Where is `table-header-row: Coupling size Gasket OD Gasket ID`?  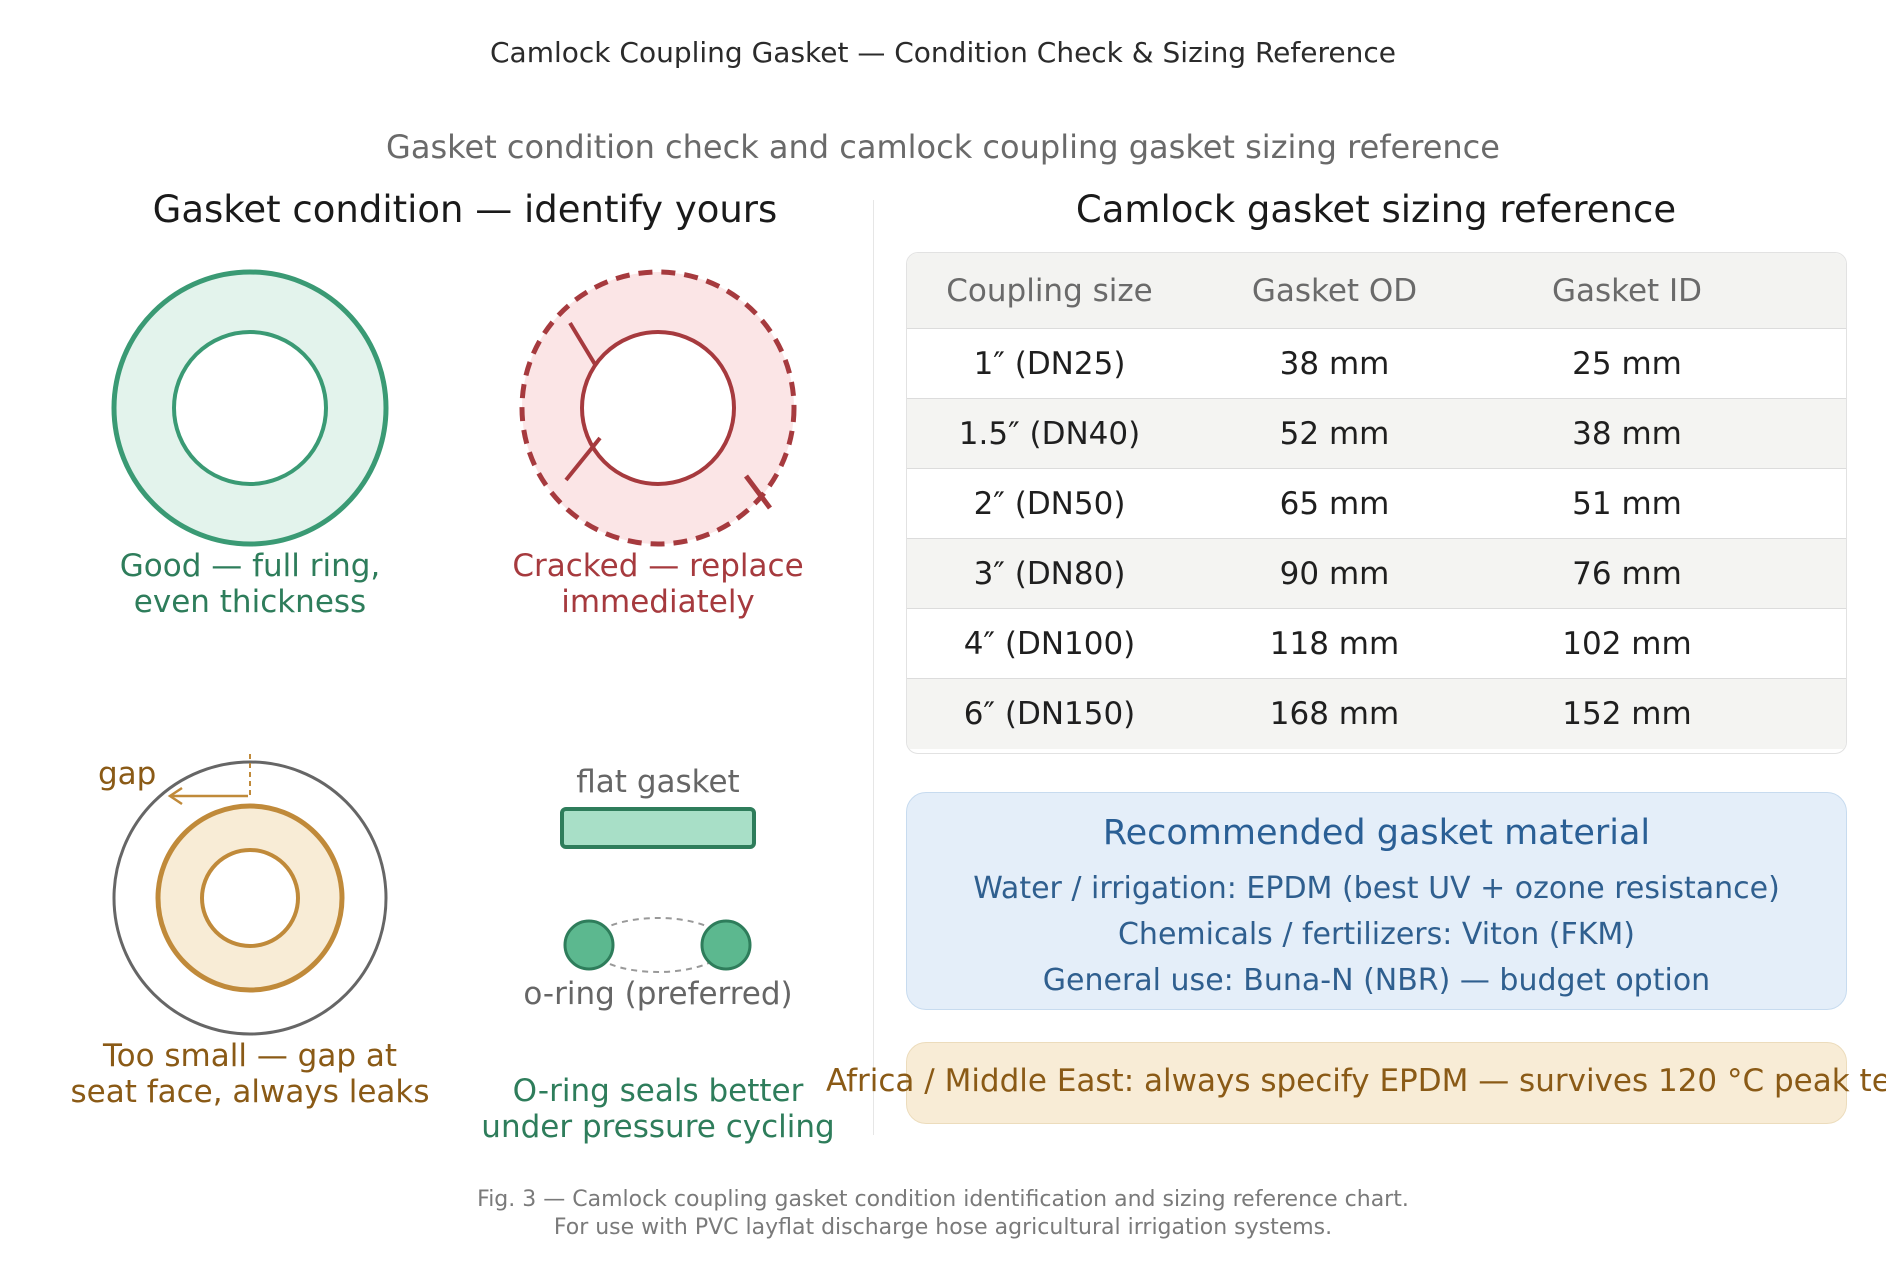 table-header-row: Coupling size Gasket OD Gasket ID is located at coordinates (1376, 291).